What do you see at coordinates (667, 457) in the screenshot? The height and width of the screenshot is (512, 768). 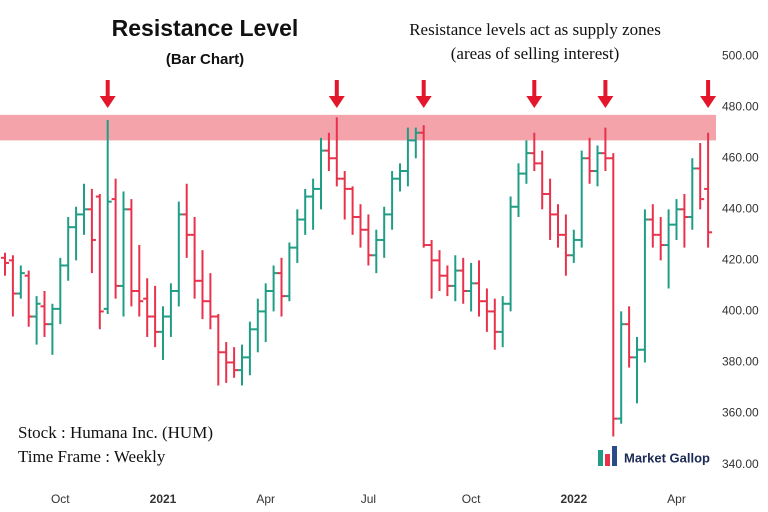 I see `brand-name: Market Gallop` at bounding box center [667, 457].